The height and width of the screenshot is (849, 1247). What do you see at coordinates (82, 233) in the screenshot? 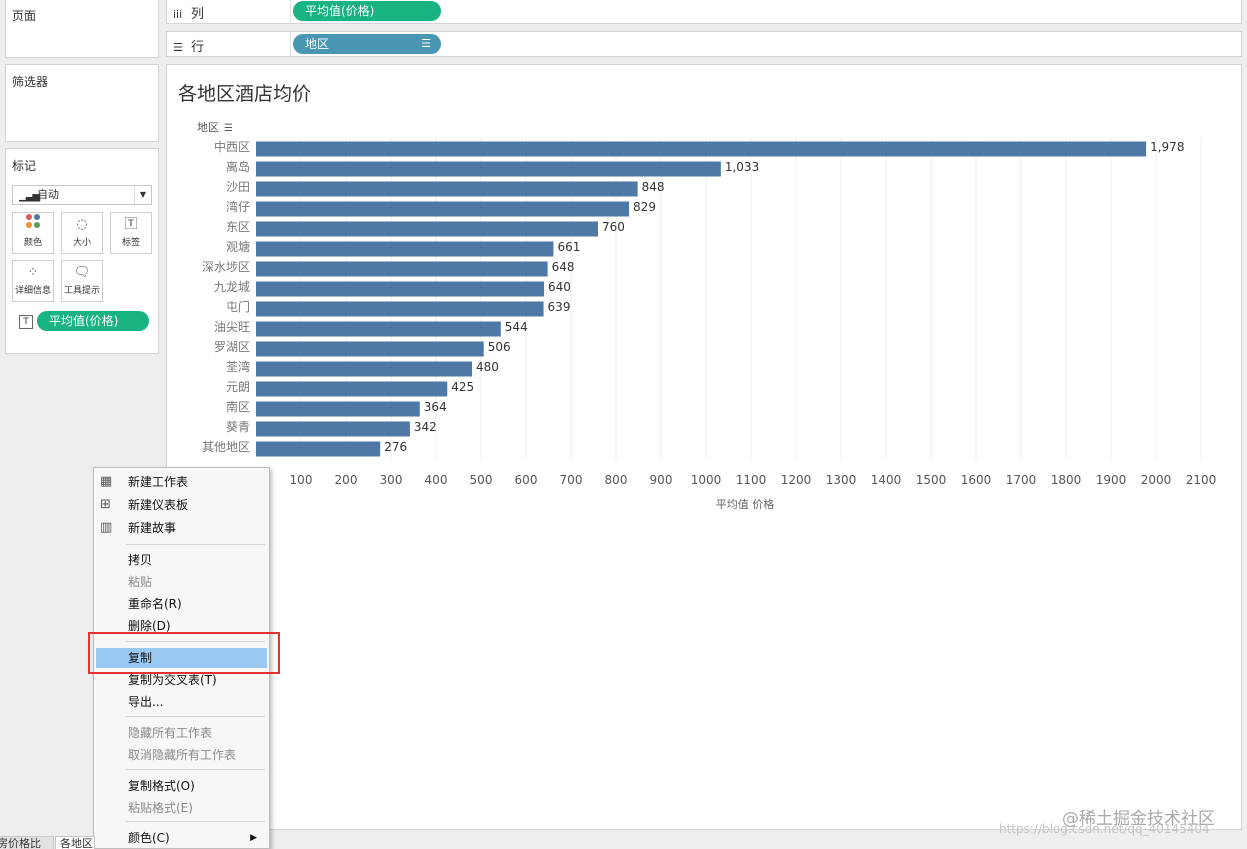
I see `size-button: ◌ 大小` at bounding box center [82, 233].